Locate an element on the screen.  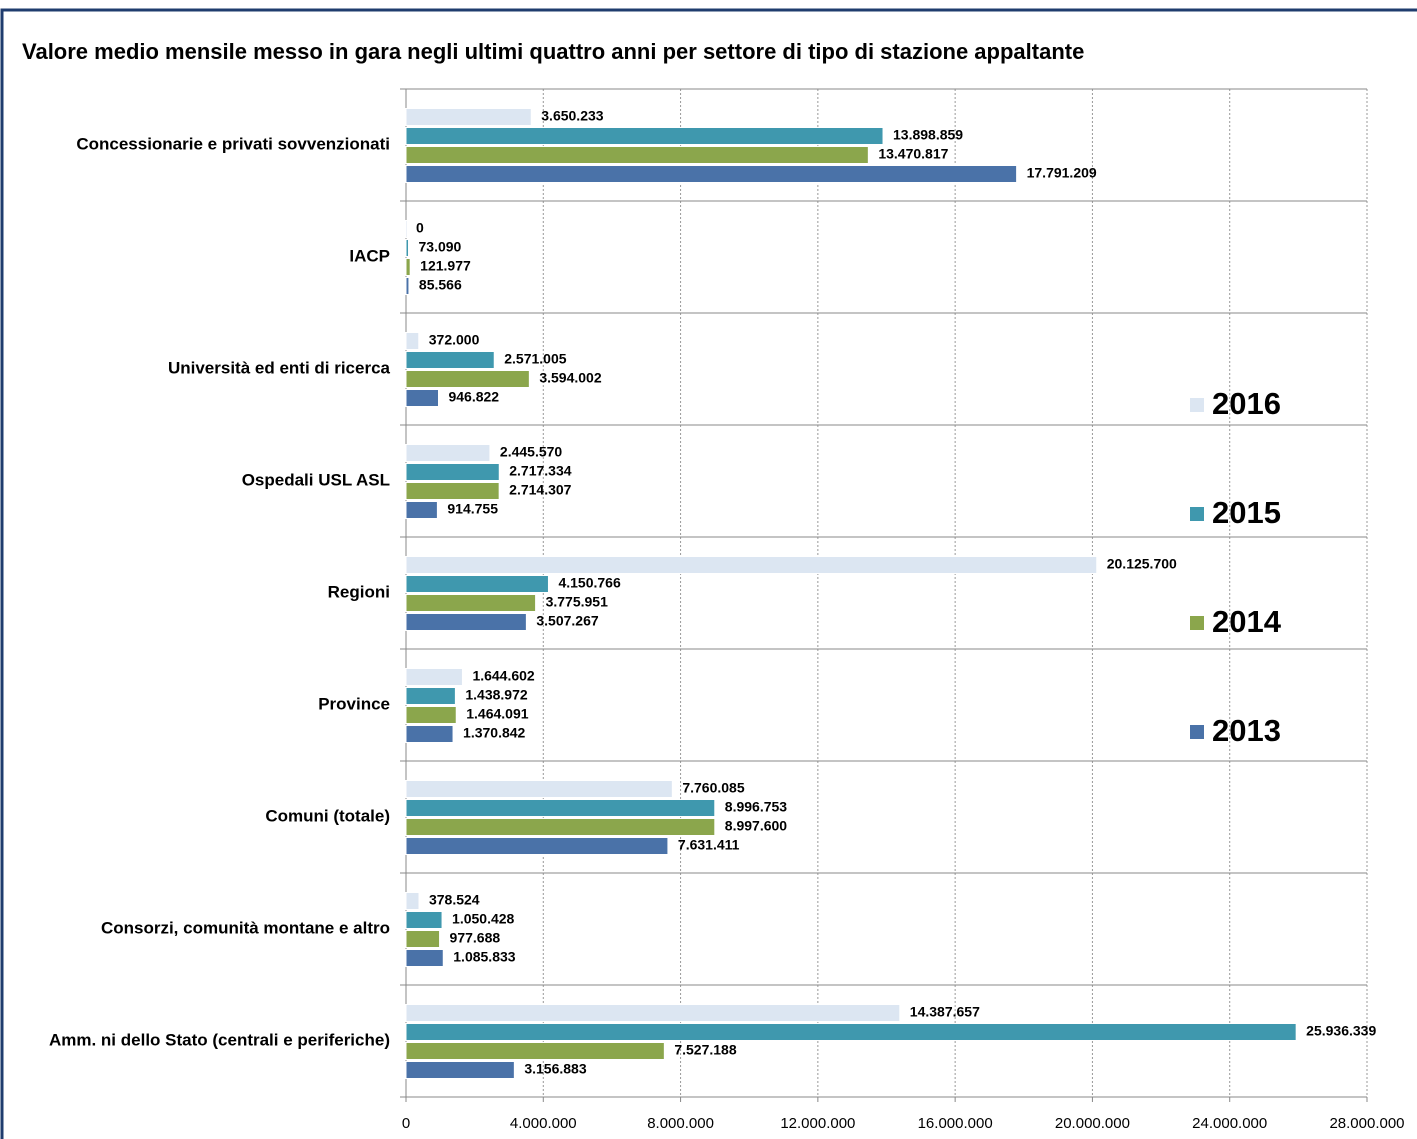
y-tick-label: Concessionarie e privati sovvenzionati is located at coordinates (233, 143).